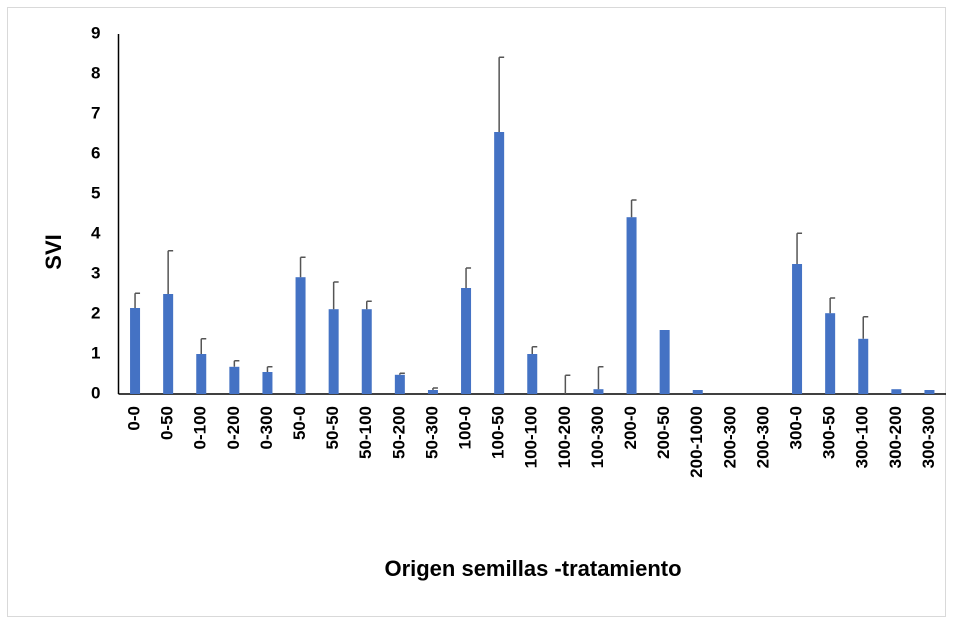 This screenshot has height=617, width=953. Describe the element at coordinates (829, 432) in the screenshot. I see `x-tick-label: 300-50` at that location.